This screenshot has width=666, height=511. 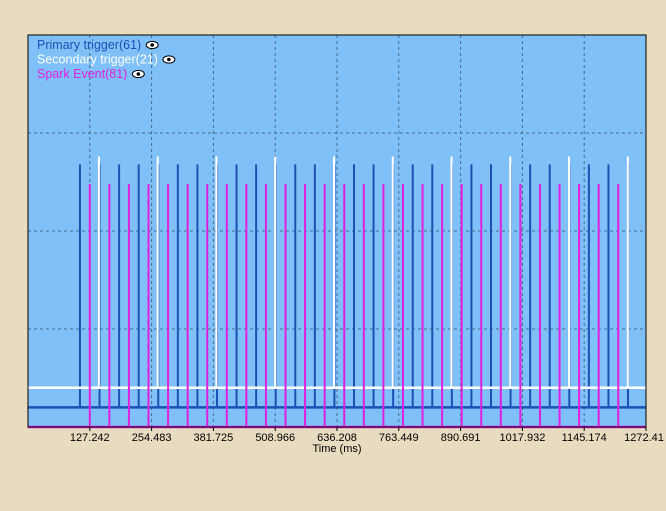 What do you see at coordinates (399, 438) in the screenshot?
I see `x-tick-label: 763.449` at bounding box center [399, 438].